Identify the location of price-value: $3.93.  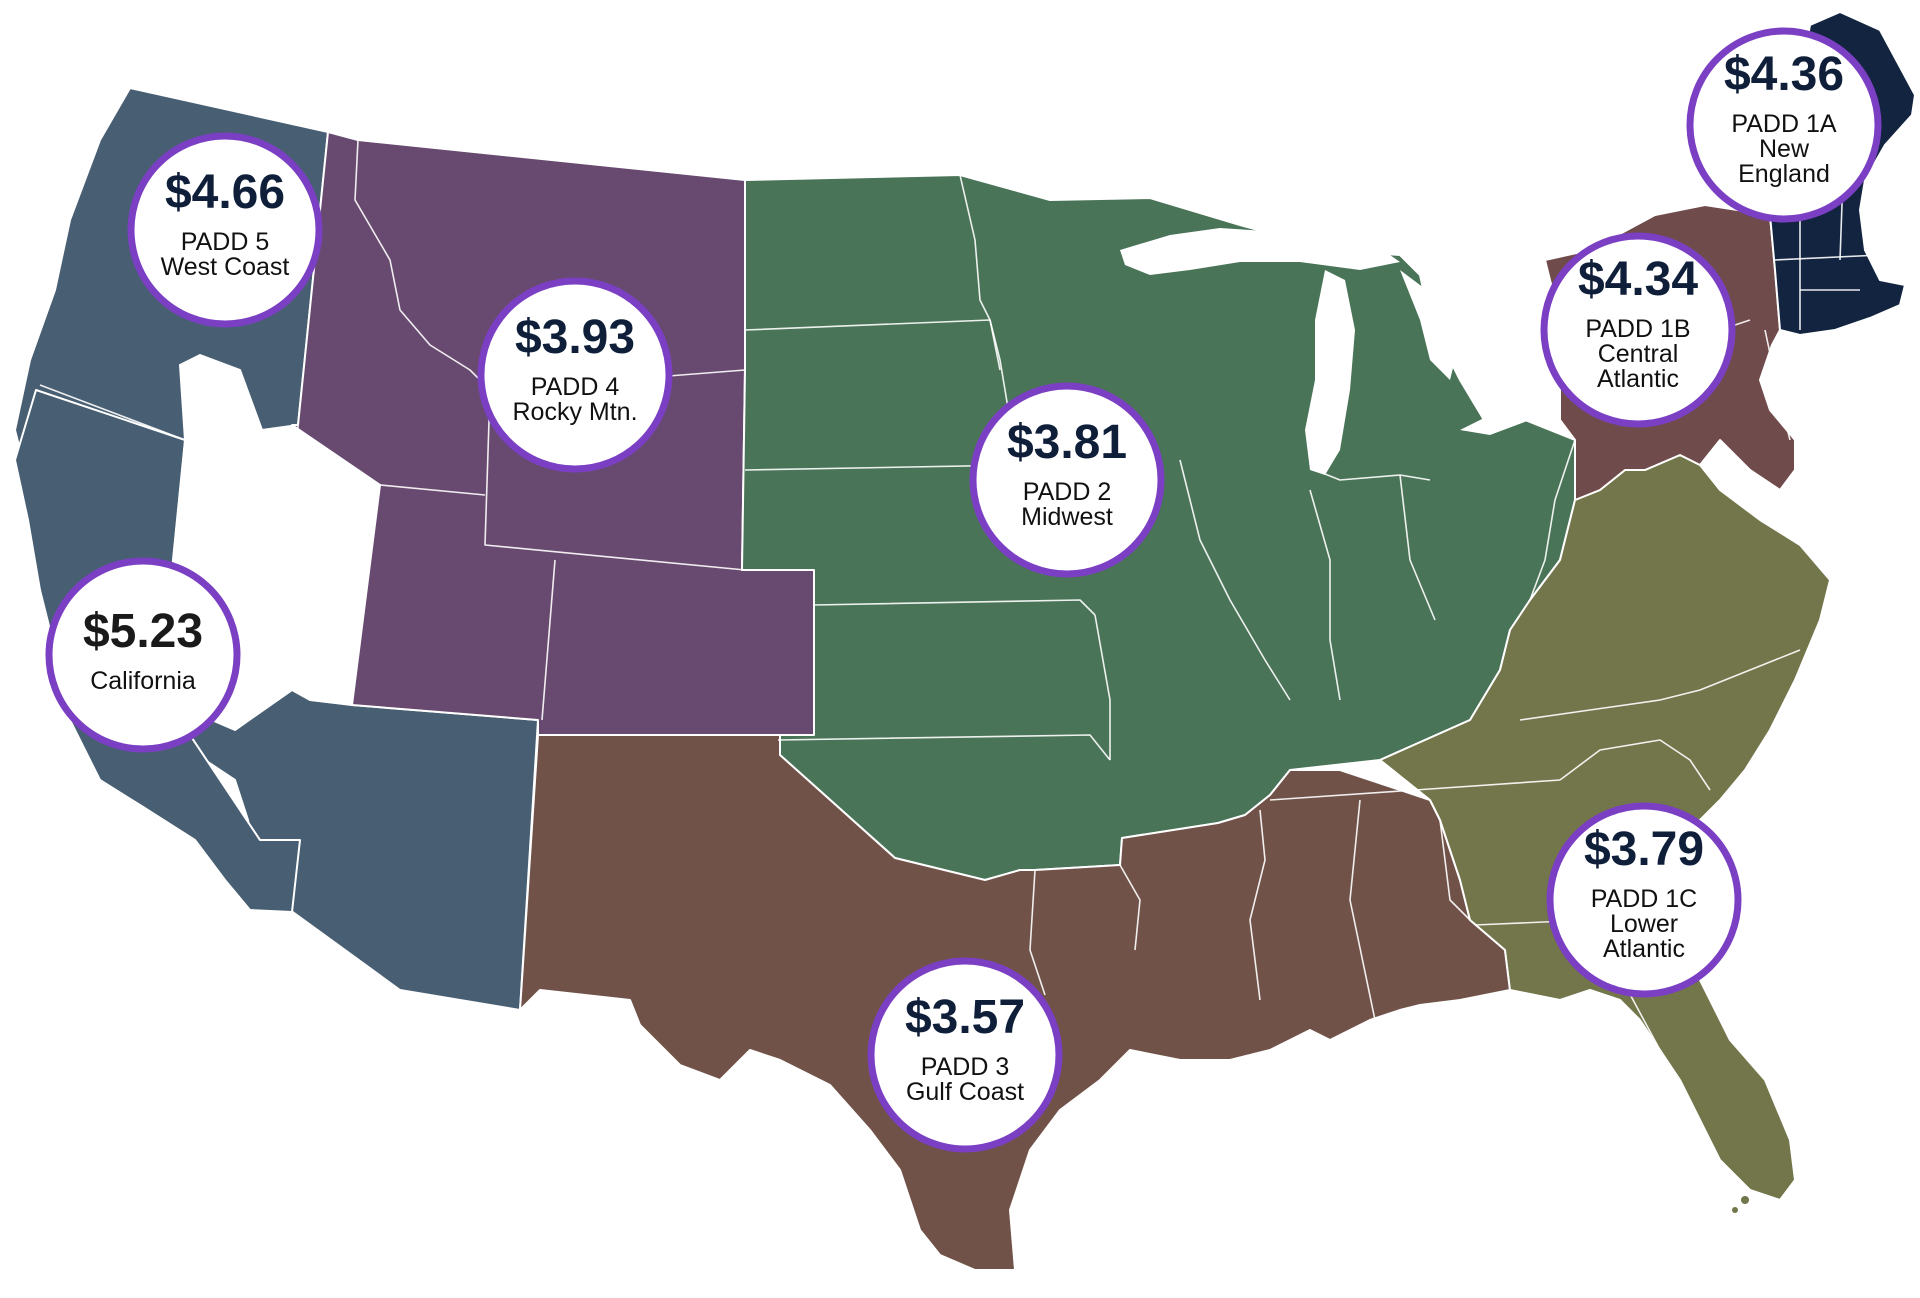
(575, 337).